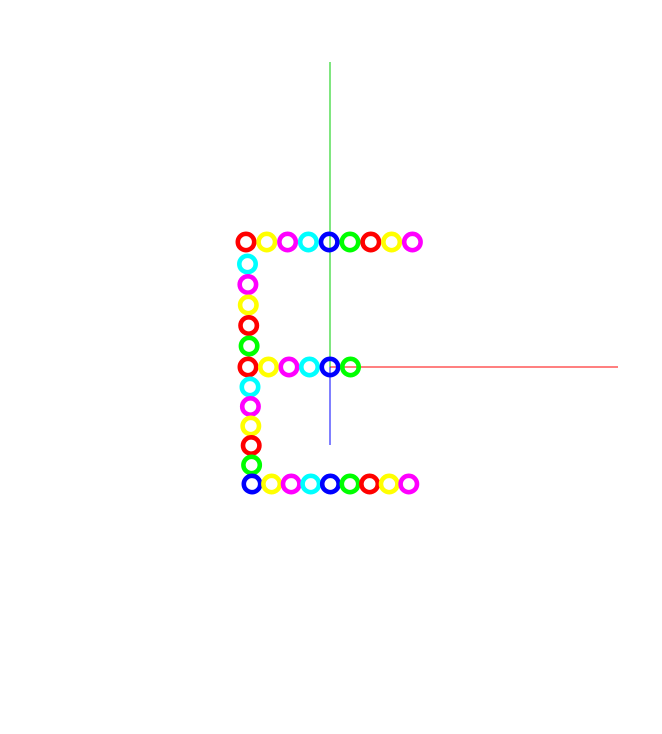 The width and height of the screenshot is (662, 734). Describe the element at coordinates (246, 242) in the screenshot. I see `ring-top-bar-1-red` at that location.